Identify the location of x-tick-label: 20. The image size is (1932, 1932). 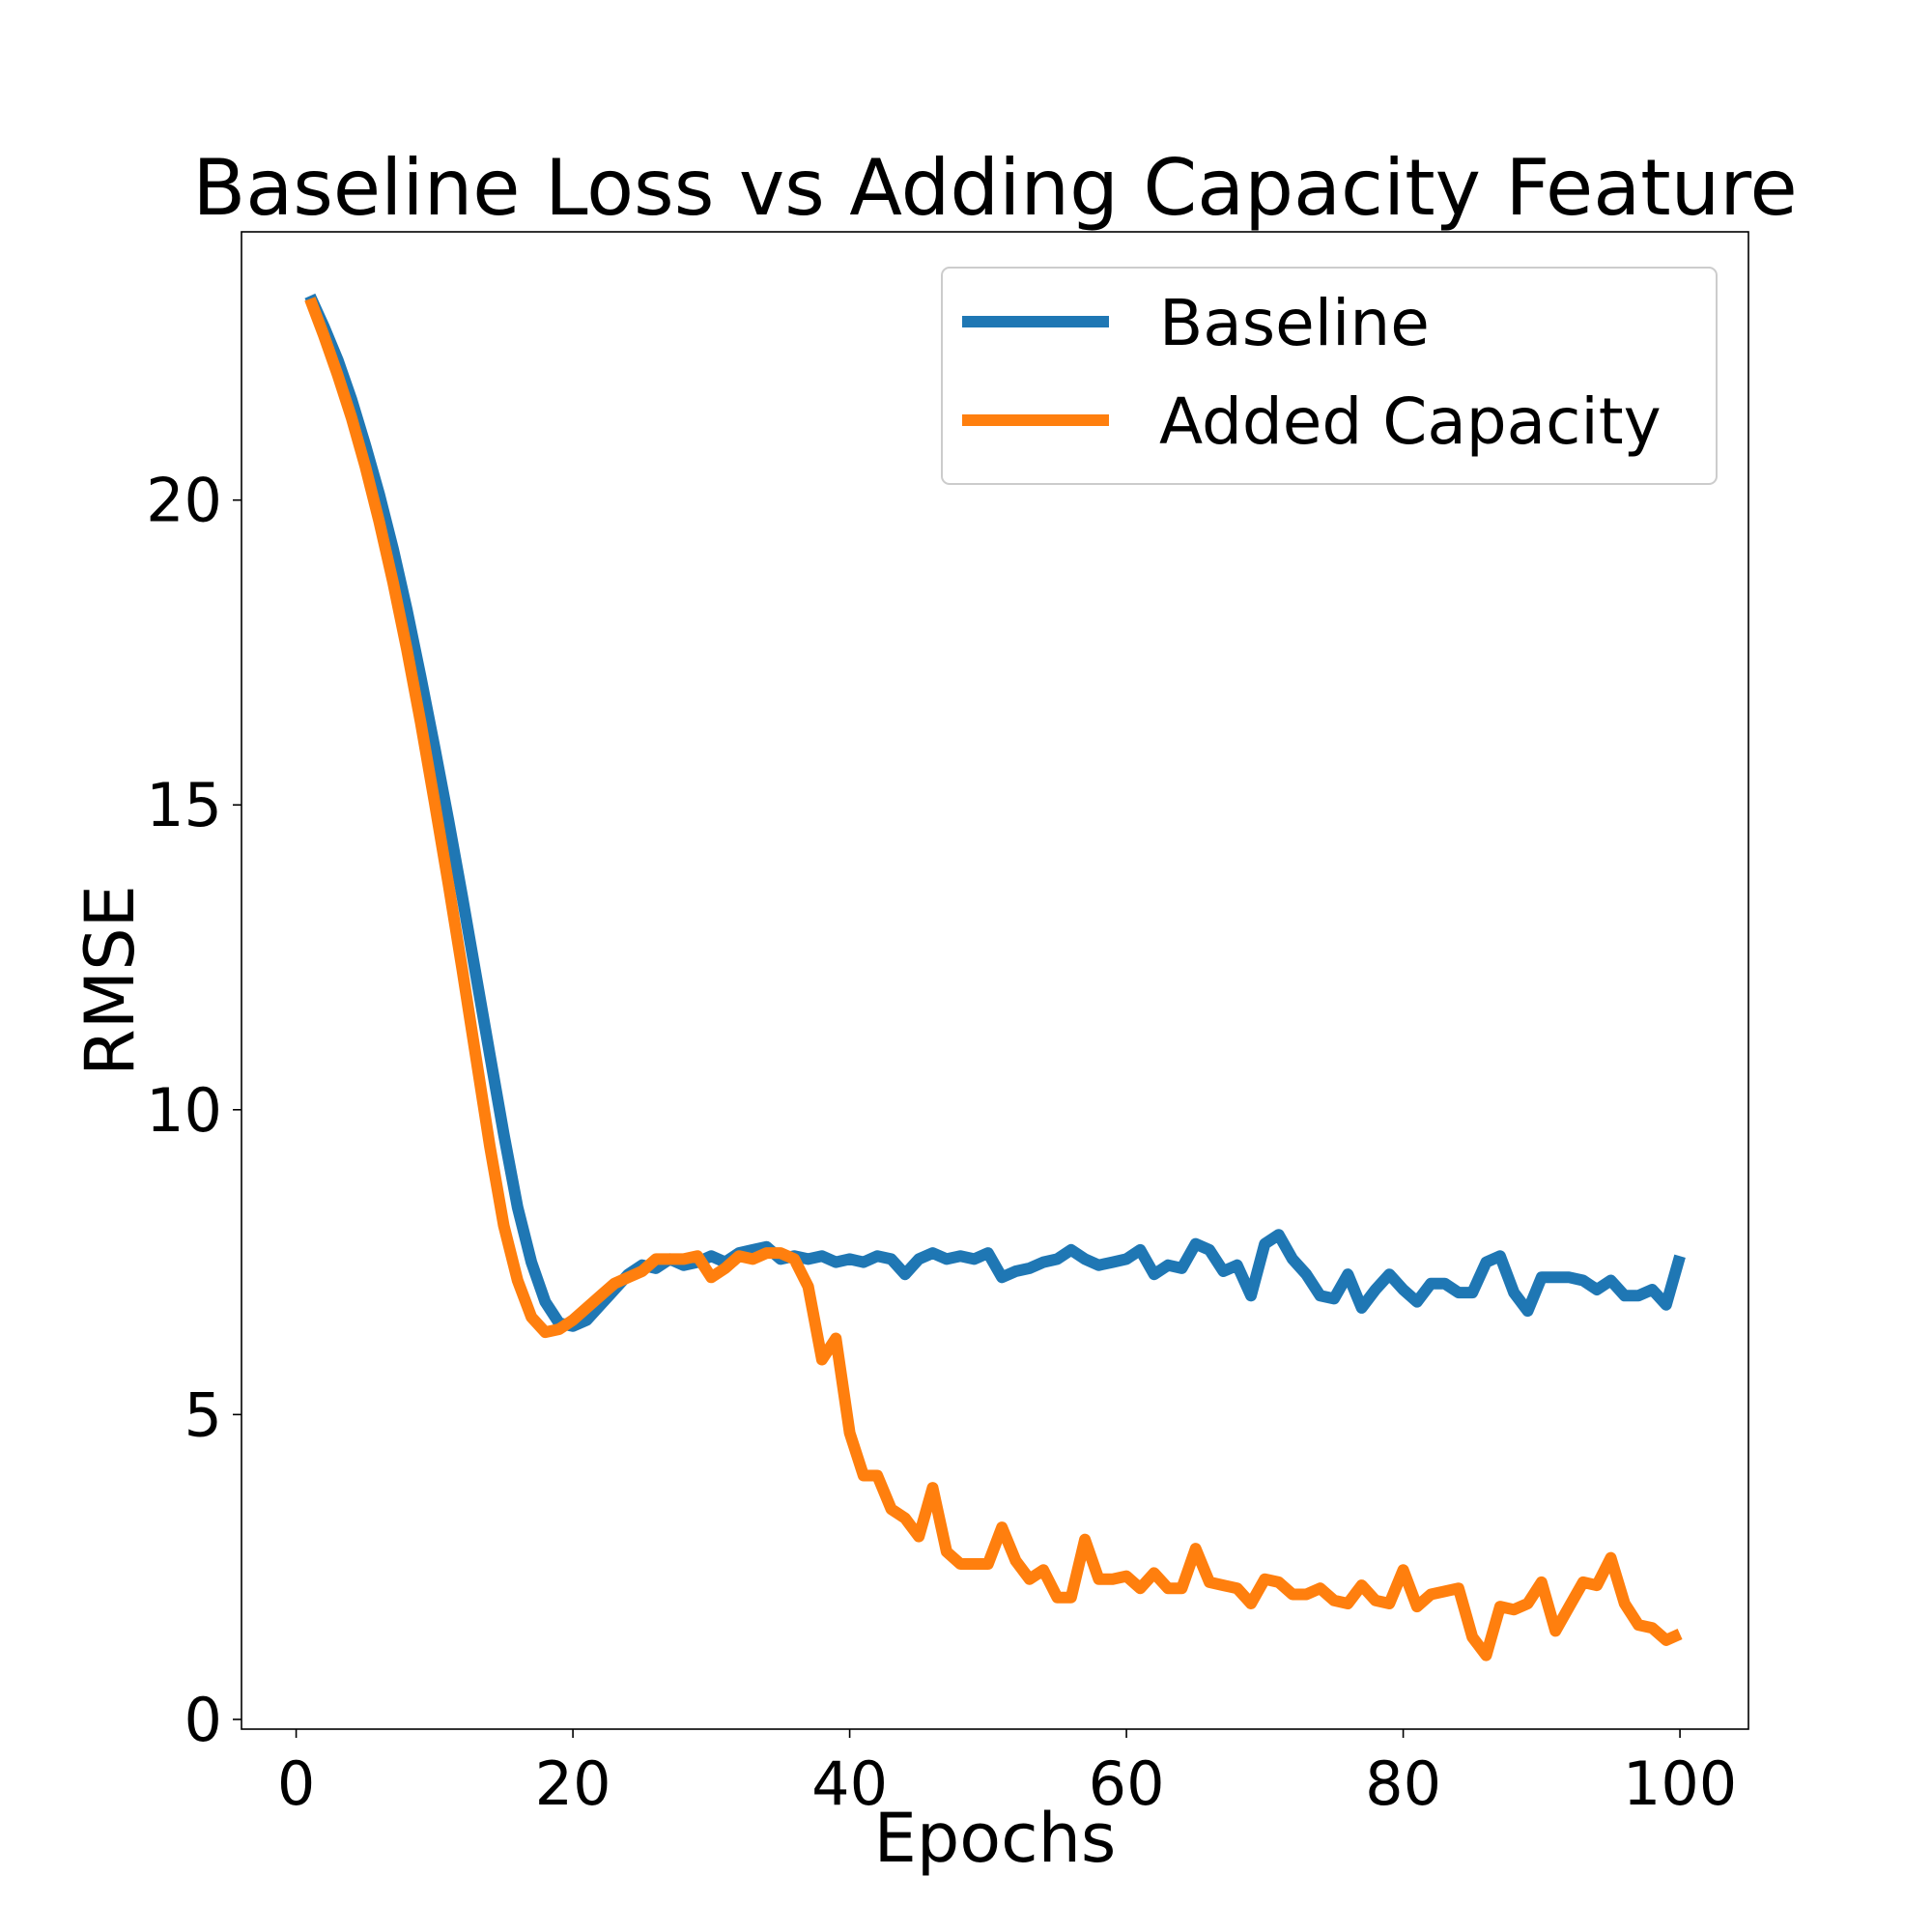
(573, 1783).